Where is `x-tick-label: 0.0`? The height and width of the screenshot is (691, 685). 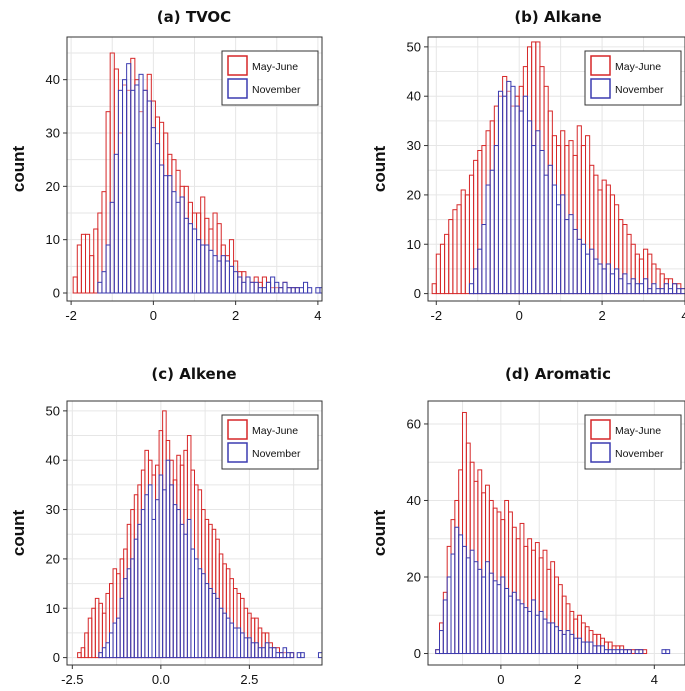 x-tick-label: 0.0 is located at coordinates (161, 679).